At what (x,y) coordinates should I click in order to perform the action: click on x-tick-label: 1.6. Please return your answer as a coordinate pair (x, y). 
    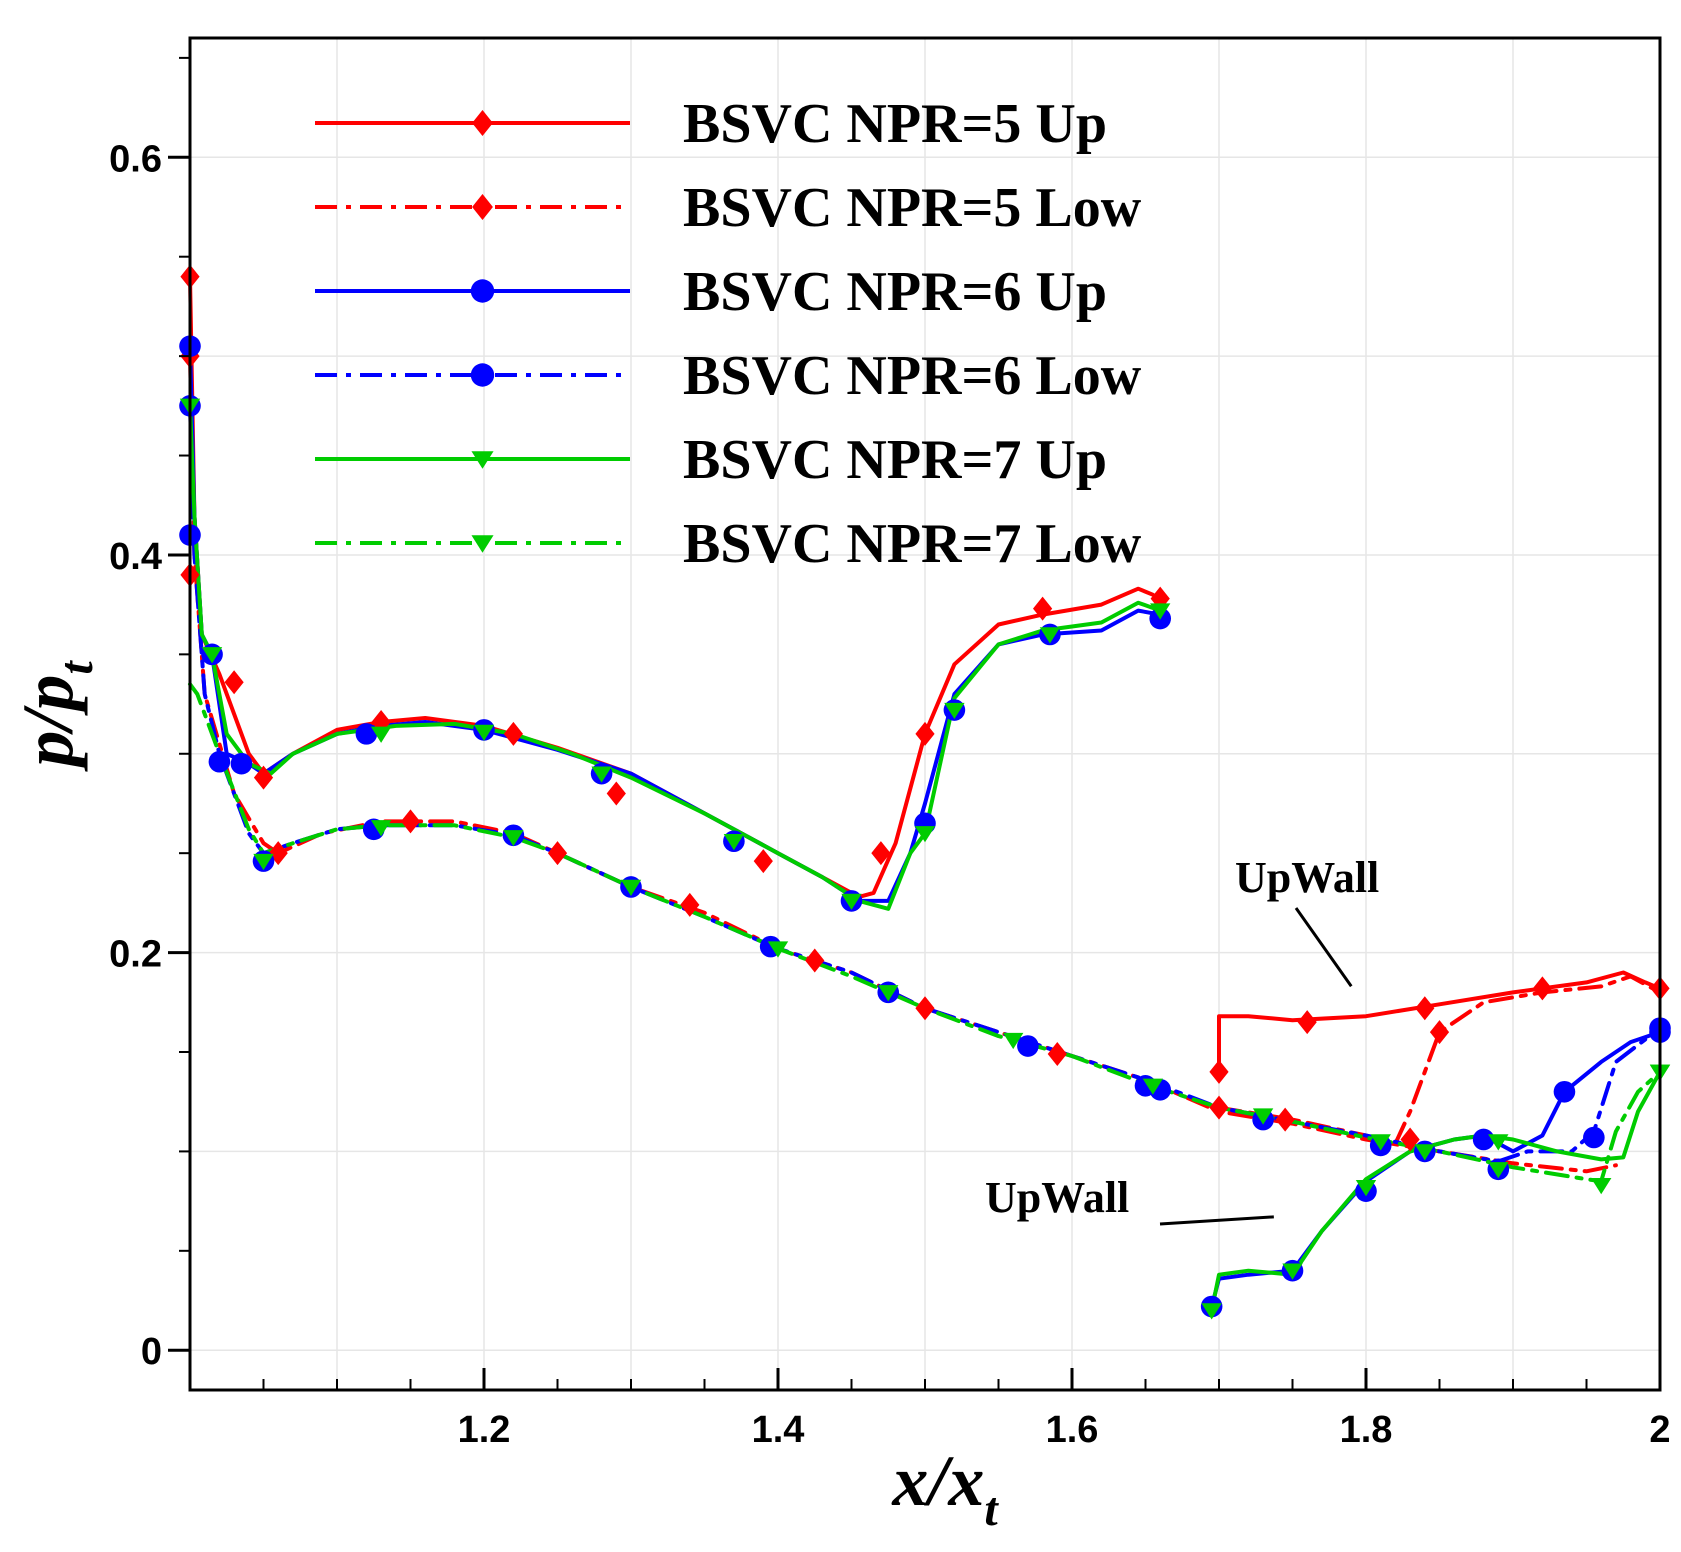
    Looking at the image, I should click on (1072, 1430).